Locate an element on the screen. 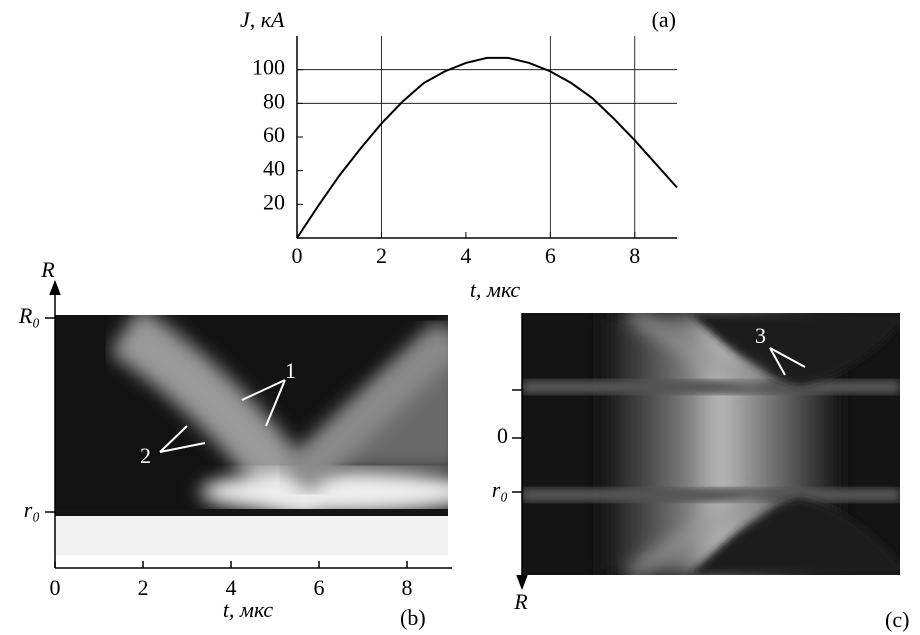  y-tick-label: 60 is located at coordinates (274, 134).